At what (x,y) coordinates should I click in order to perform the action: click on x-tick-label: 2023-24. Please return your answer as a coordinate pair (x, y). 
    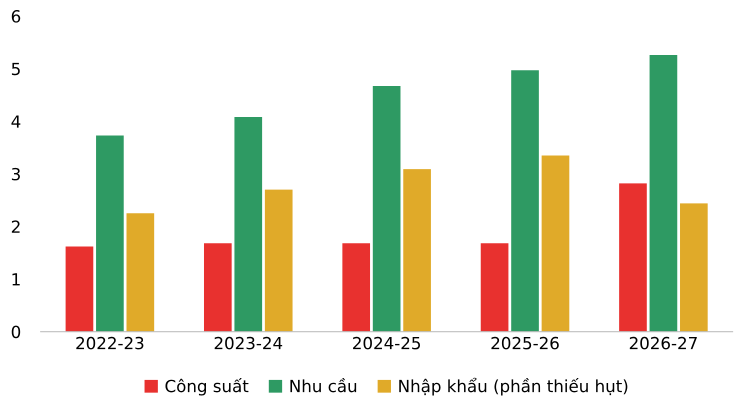
    Looking at the image, I should click on (248, 343).